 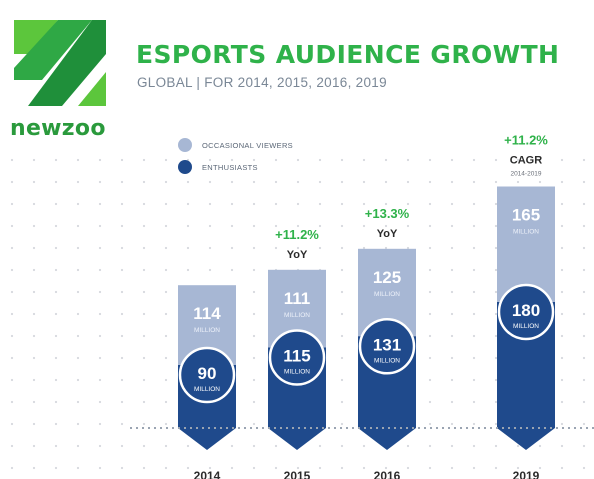 I want to click on data-unit-enthusiasts-2015: MILLION, so click(x=297, y=372).